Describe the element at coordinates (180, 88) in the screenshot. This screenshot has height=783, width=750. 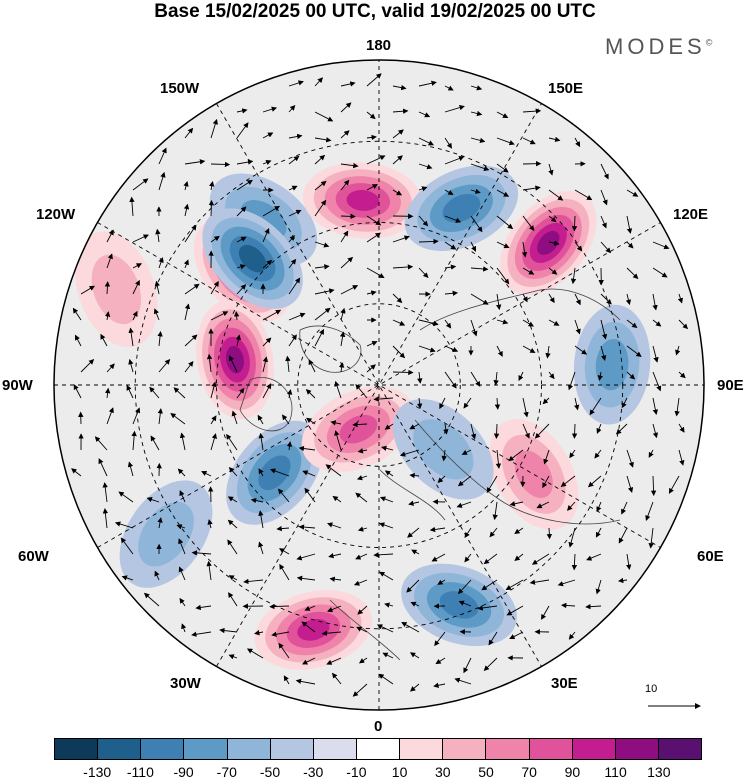
I see `lon-label-150w: 150W` at that location.